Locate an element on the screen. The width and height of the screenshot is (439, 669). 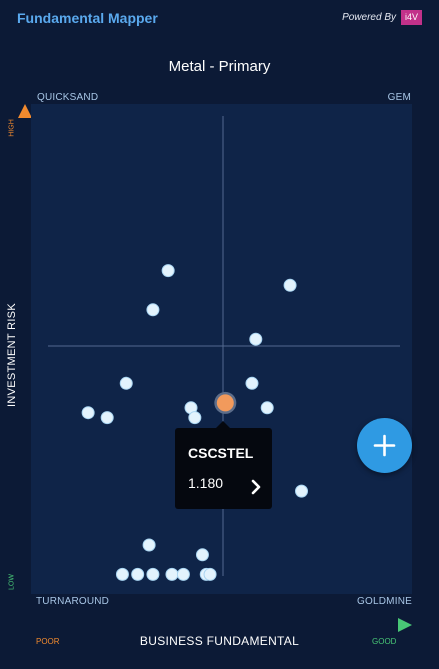
plus-icon is located at coordinates (384, 445).